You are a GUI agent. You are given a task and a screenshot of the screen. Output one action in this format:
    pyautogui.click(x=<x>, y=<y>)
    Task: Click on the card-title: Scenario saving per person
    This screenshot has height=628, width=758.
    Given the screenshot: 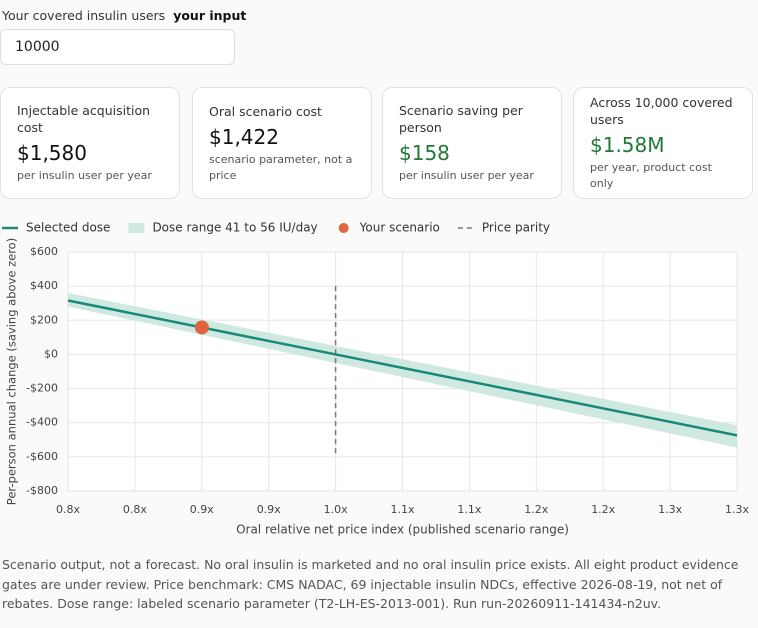 What is the action you would take?
    pyautogui.click(x=461, y=119)
    